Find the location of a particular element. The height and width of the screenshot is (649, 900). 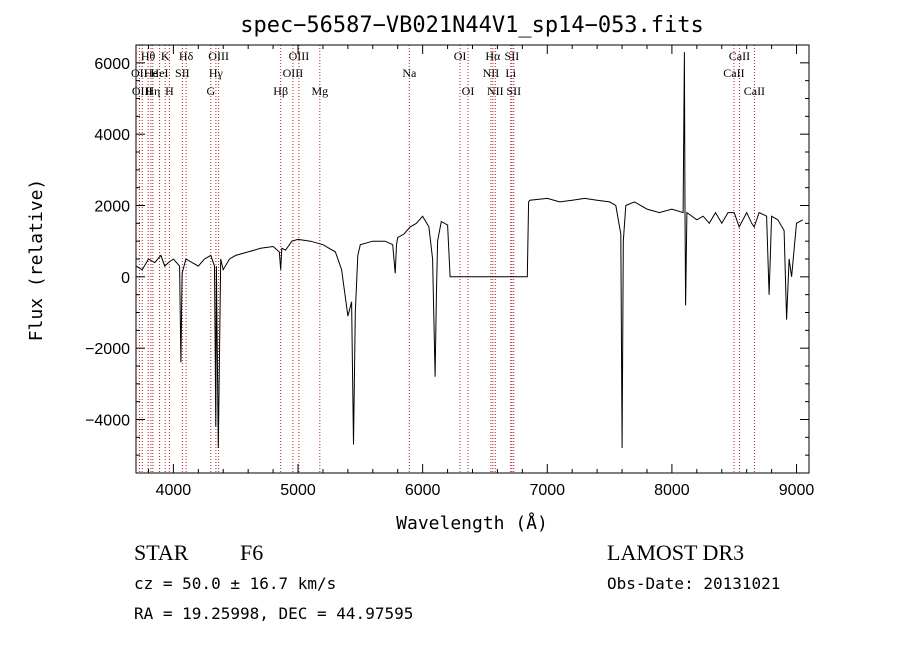

emission-line-label: K is located at coordinates (165, 56).